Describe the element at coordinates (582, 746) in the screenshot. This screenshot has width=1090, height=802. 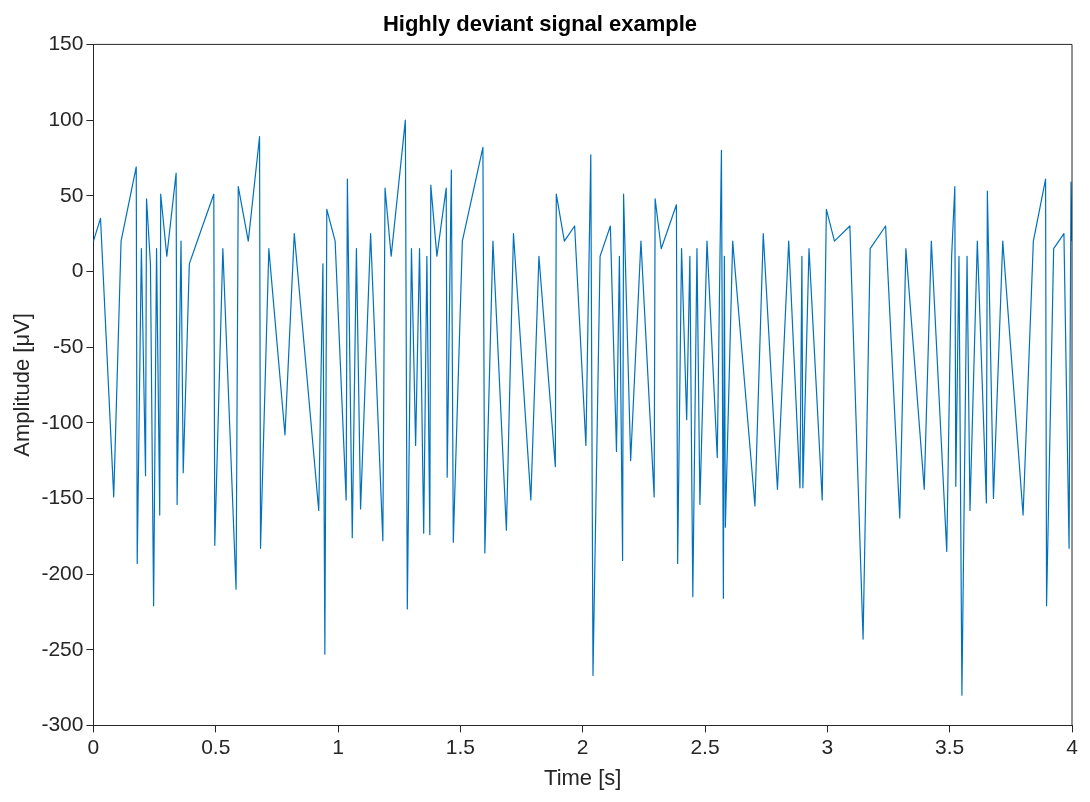
I see `x-tick-label: 2` at that location.